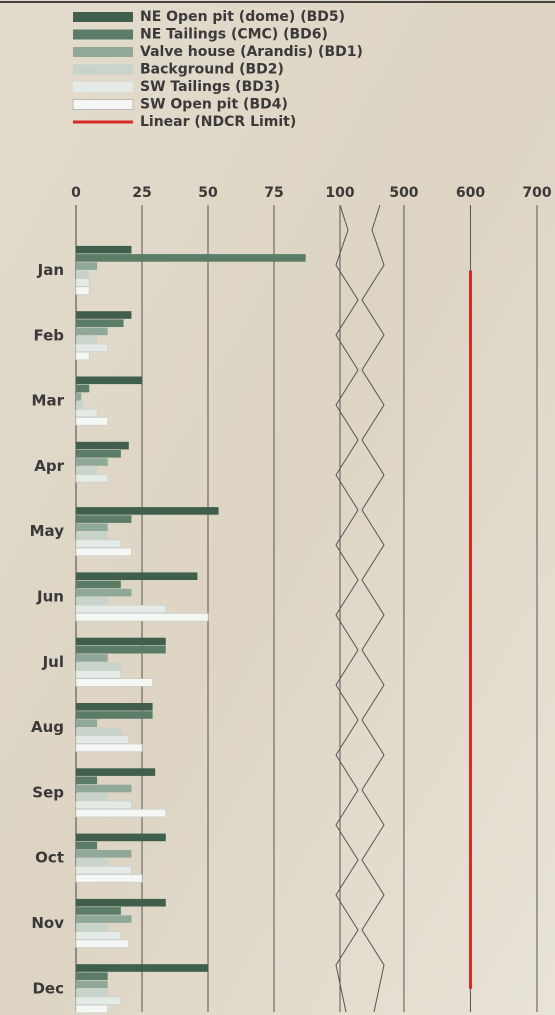 Image resolution: width=555 pixels, height=1015 pixels. What do you see at coordinates (47, 531) in the screenshot?
I see `category-label: May` at bounding box center [47, 531].